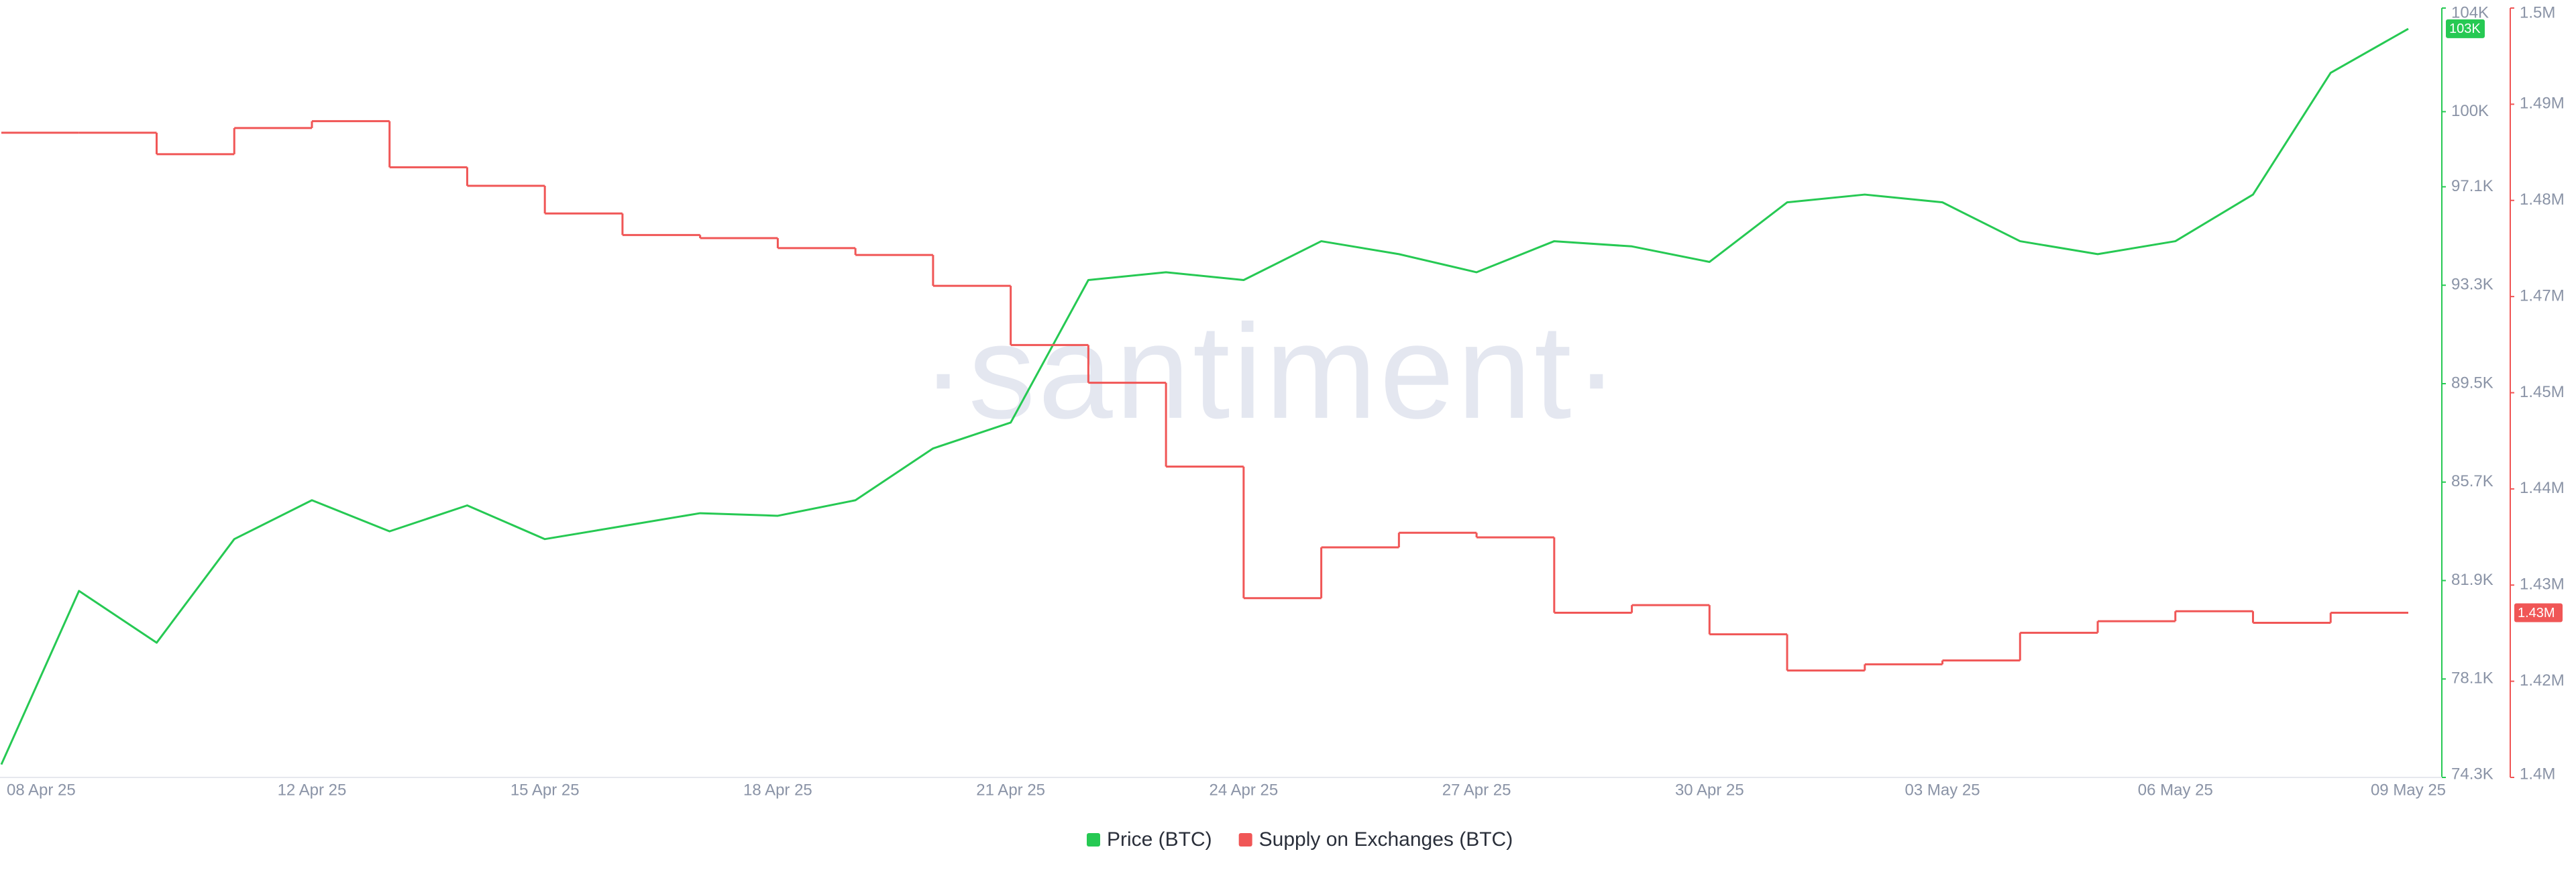 The image size is (2576, 872). I want to click on y-tick-label: 93.3K, so click(2472, 285).